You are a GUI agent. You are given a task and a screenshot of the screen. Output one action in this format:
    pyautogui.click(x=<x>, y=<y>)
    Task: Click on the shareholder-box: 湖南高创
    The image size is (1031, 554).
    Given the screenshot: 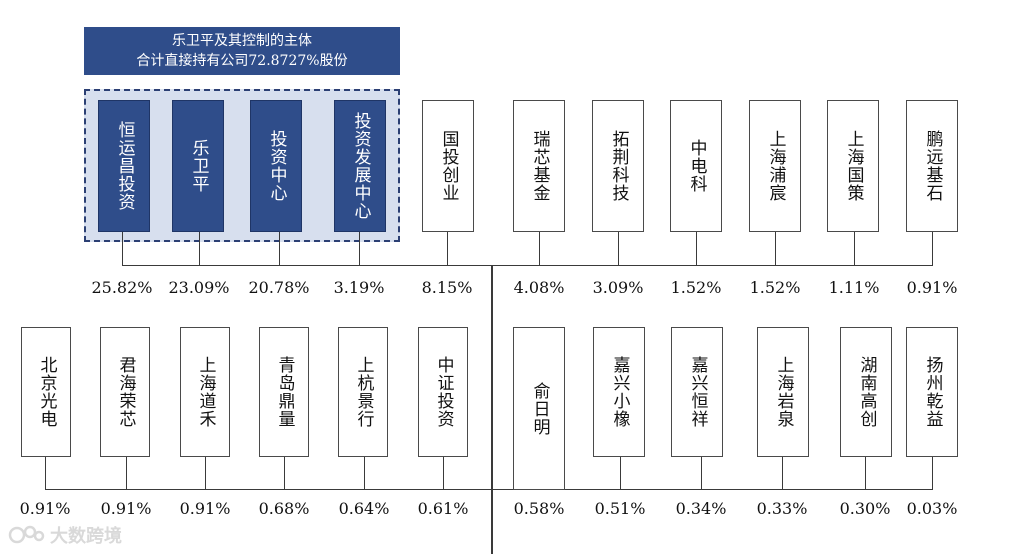 What is the action you would take?
    pyautogui.click(x=866, y=392)
    